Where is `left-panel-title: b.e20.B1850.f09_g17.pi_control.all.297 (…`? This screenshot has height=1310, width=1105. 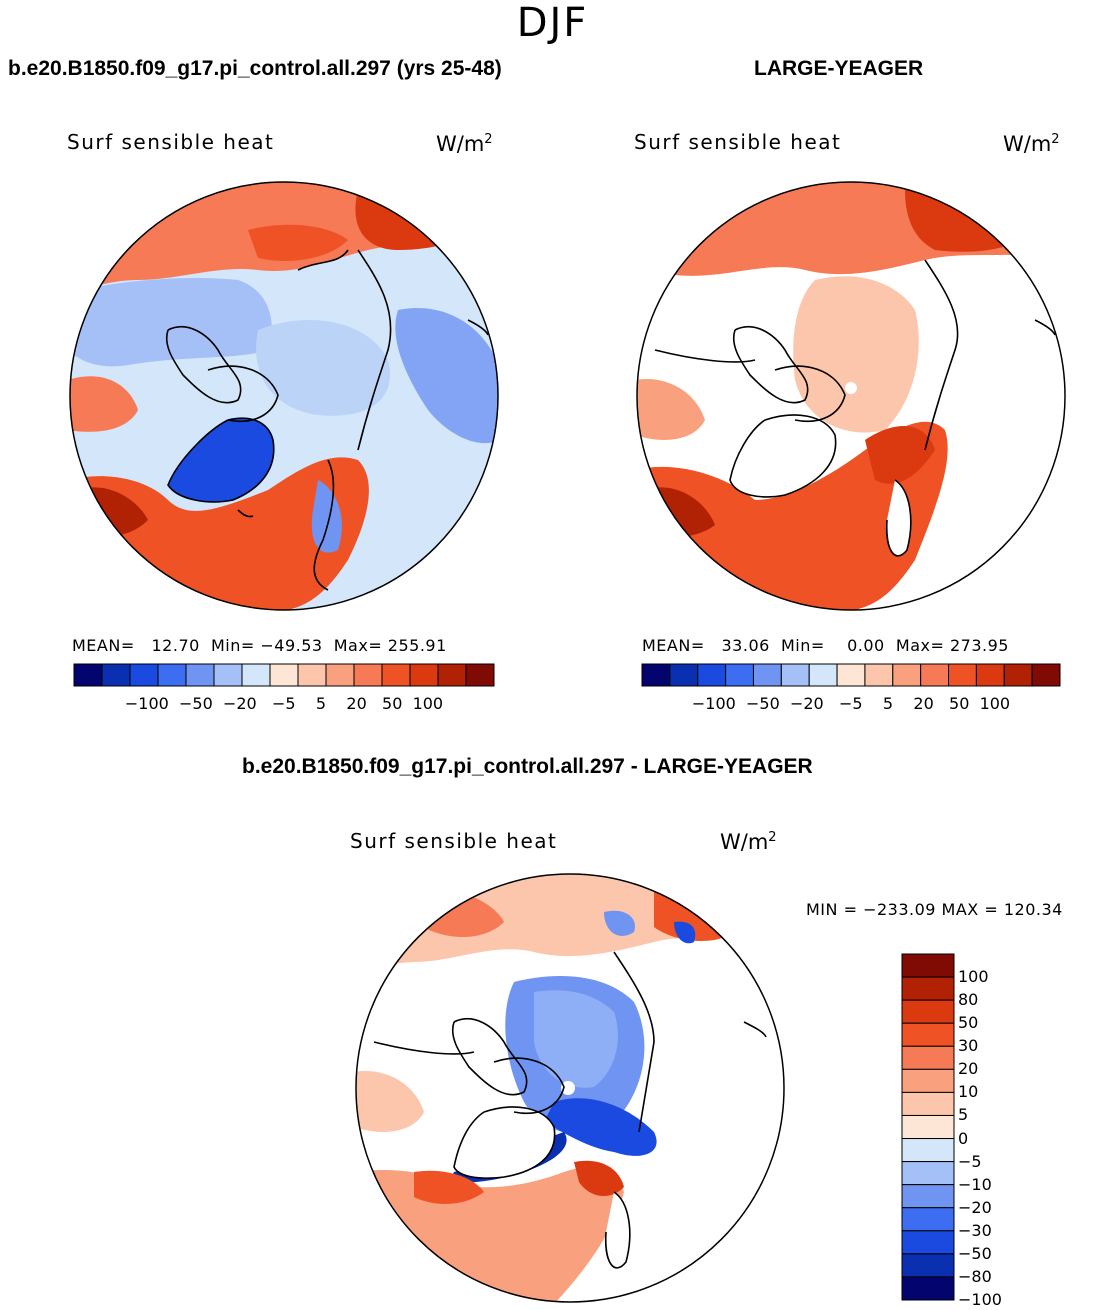
left-panel-title: b.e20.B1850.f09_g17.pi_control.all.297 (… is located at coordinates (255, 68).